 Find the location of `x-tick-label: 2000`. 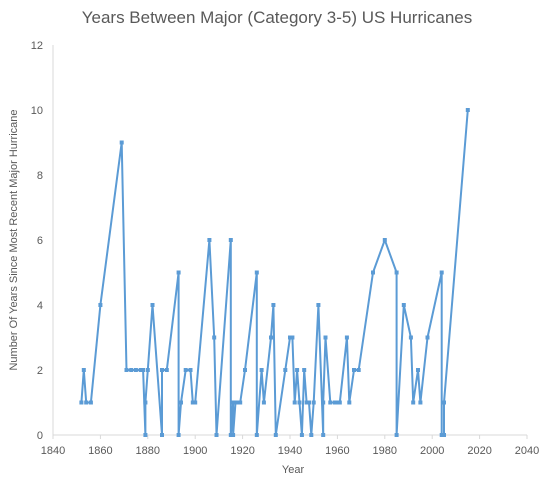

x-tick-label: 2000 is located at coordinates (432, 451).